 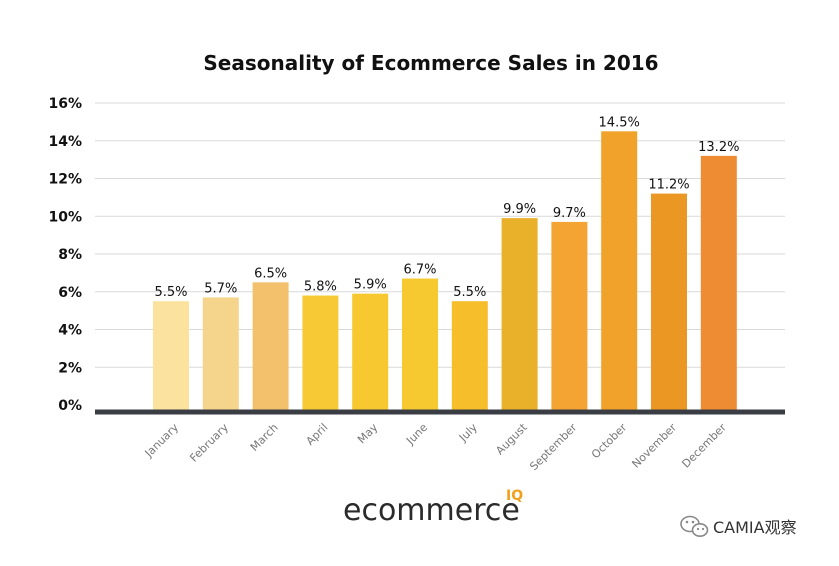 I want to click on x-category-label: June, so click(x=416, y=434).